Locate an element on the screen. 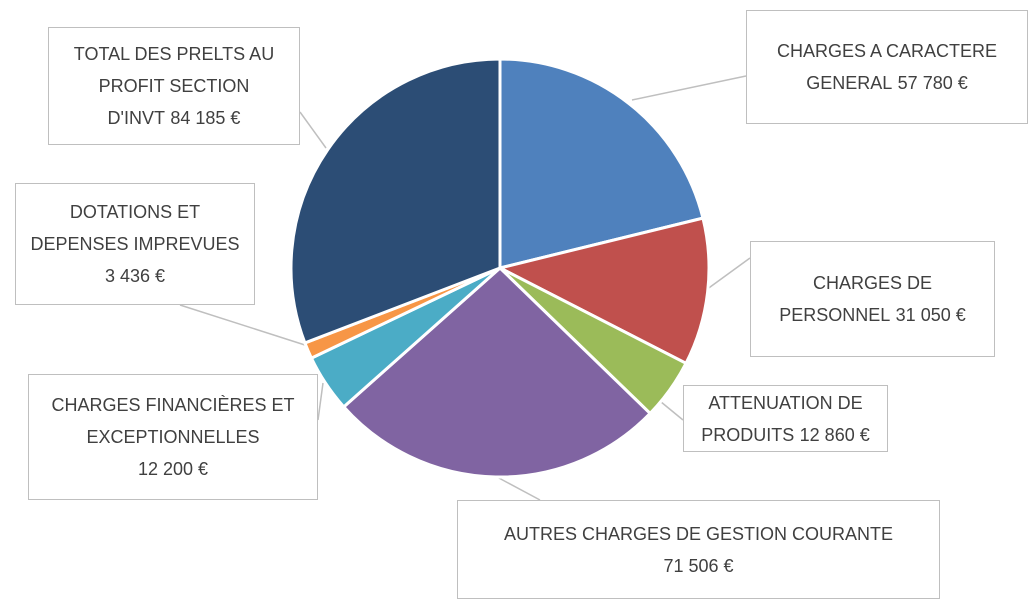  data-label: DOTATIONS ET DEPENSES IMPREVUES 3 436 € is located at coordinates (135, 244).